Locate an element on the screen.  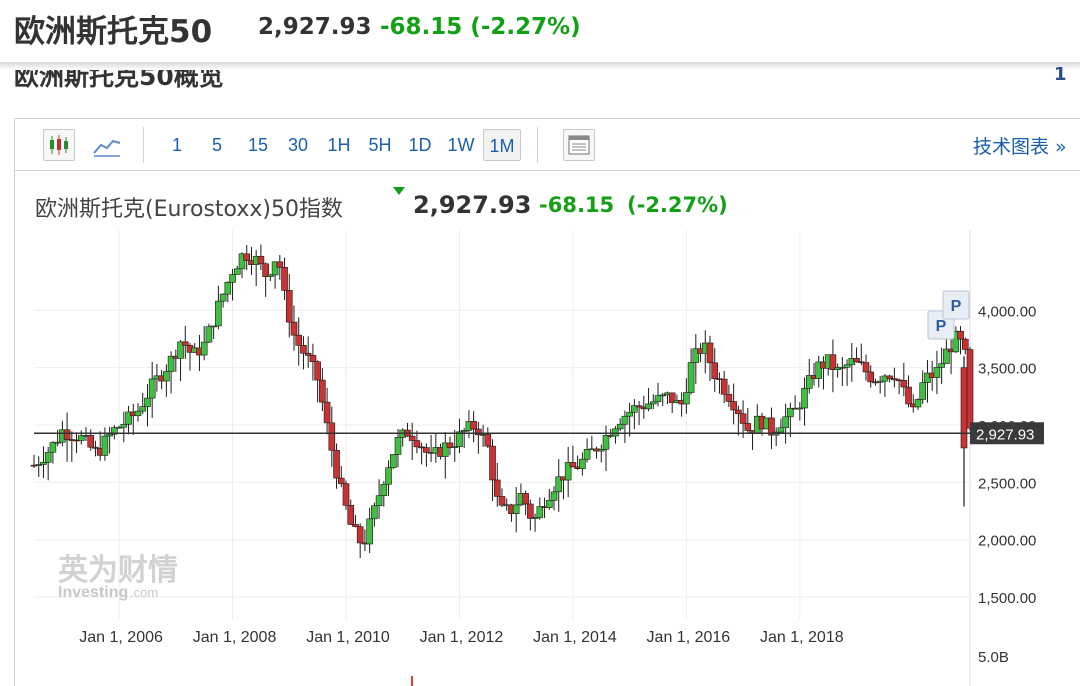
chart-price: 2,927.93 is located at coordinates (472, 205).